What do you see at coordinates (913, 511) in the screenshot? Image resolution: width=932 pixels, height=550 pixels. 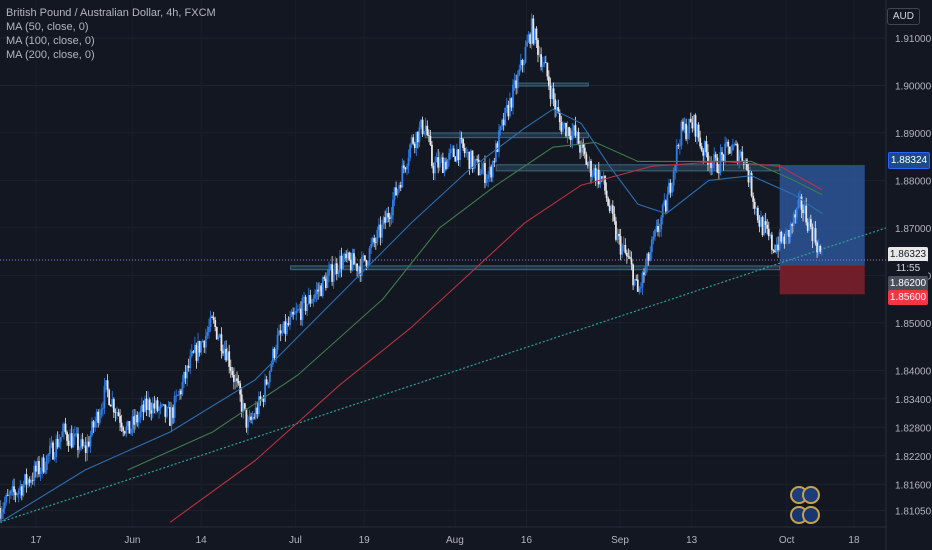 I see `y-tick-label: 1.81050` at bounding box center [913, 511].